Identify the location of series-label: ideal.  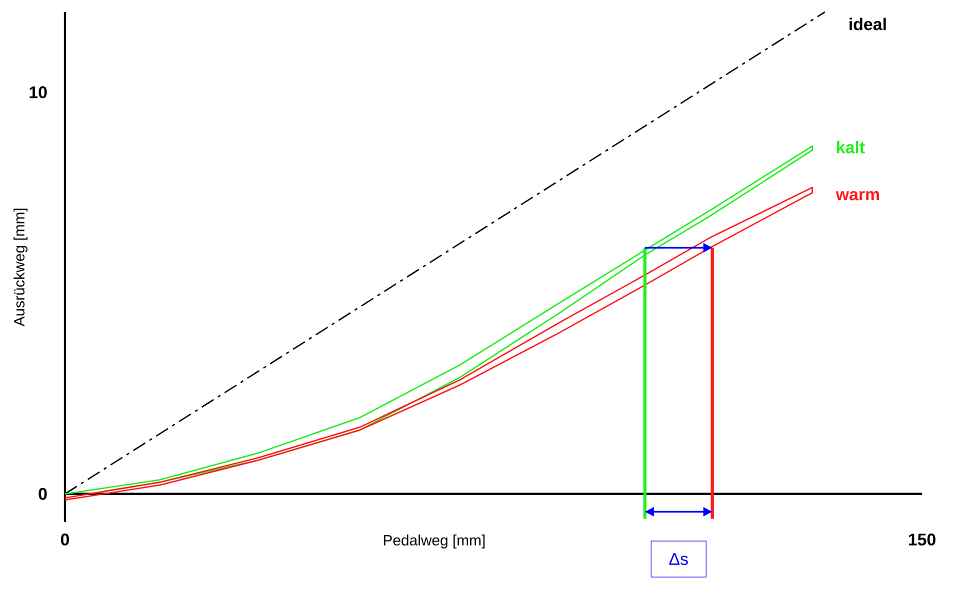
(868, 24).